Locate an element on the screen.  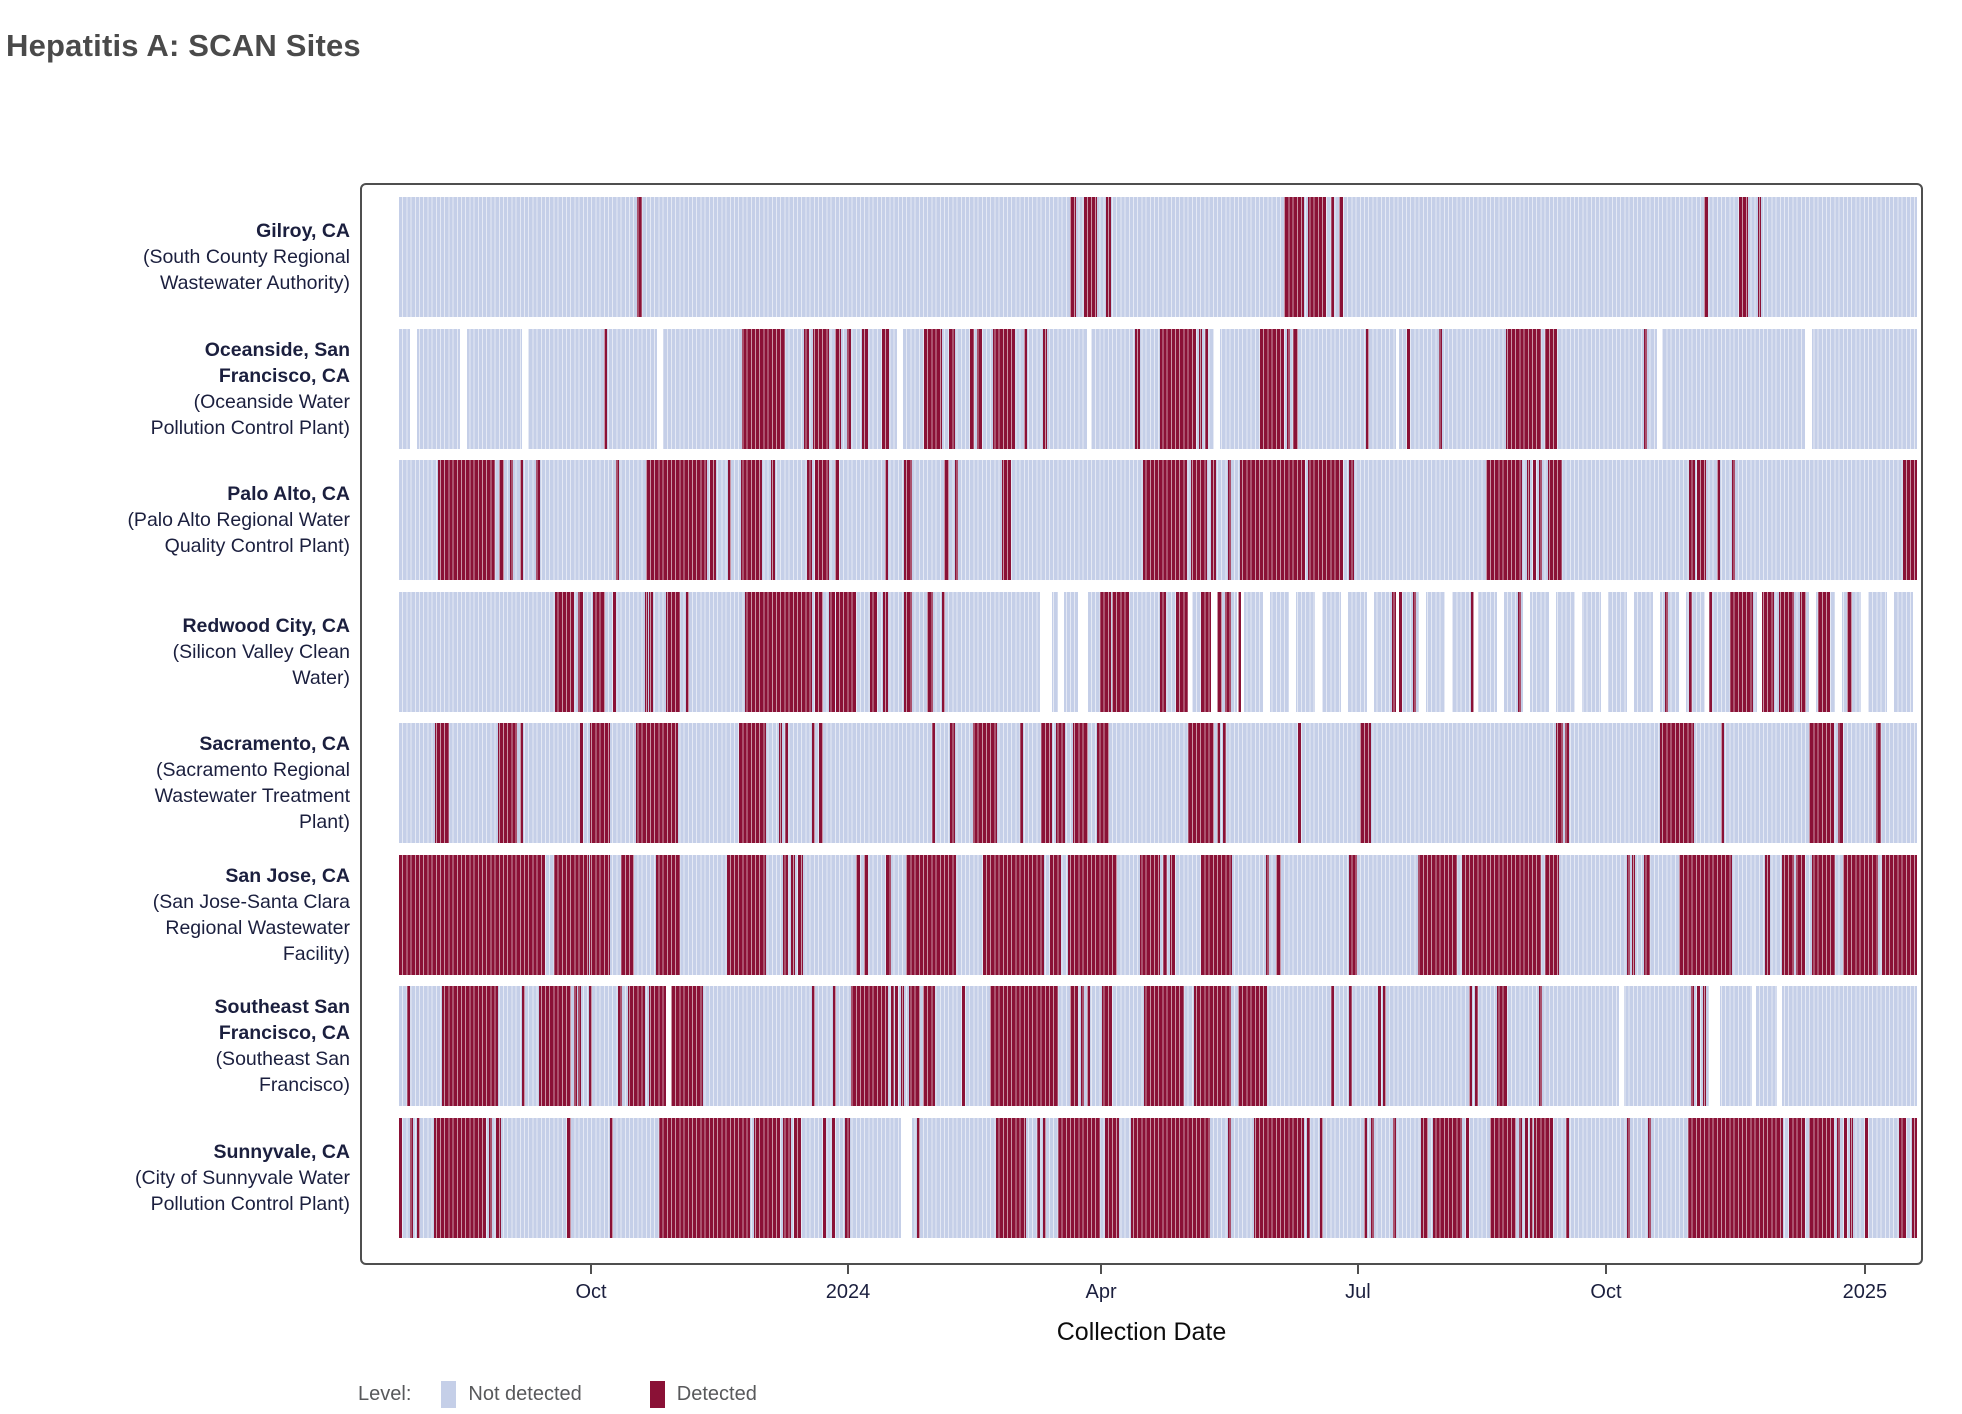
site-plant-line: Pollution Control Plant) is located at coordinates (250, 427).